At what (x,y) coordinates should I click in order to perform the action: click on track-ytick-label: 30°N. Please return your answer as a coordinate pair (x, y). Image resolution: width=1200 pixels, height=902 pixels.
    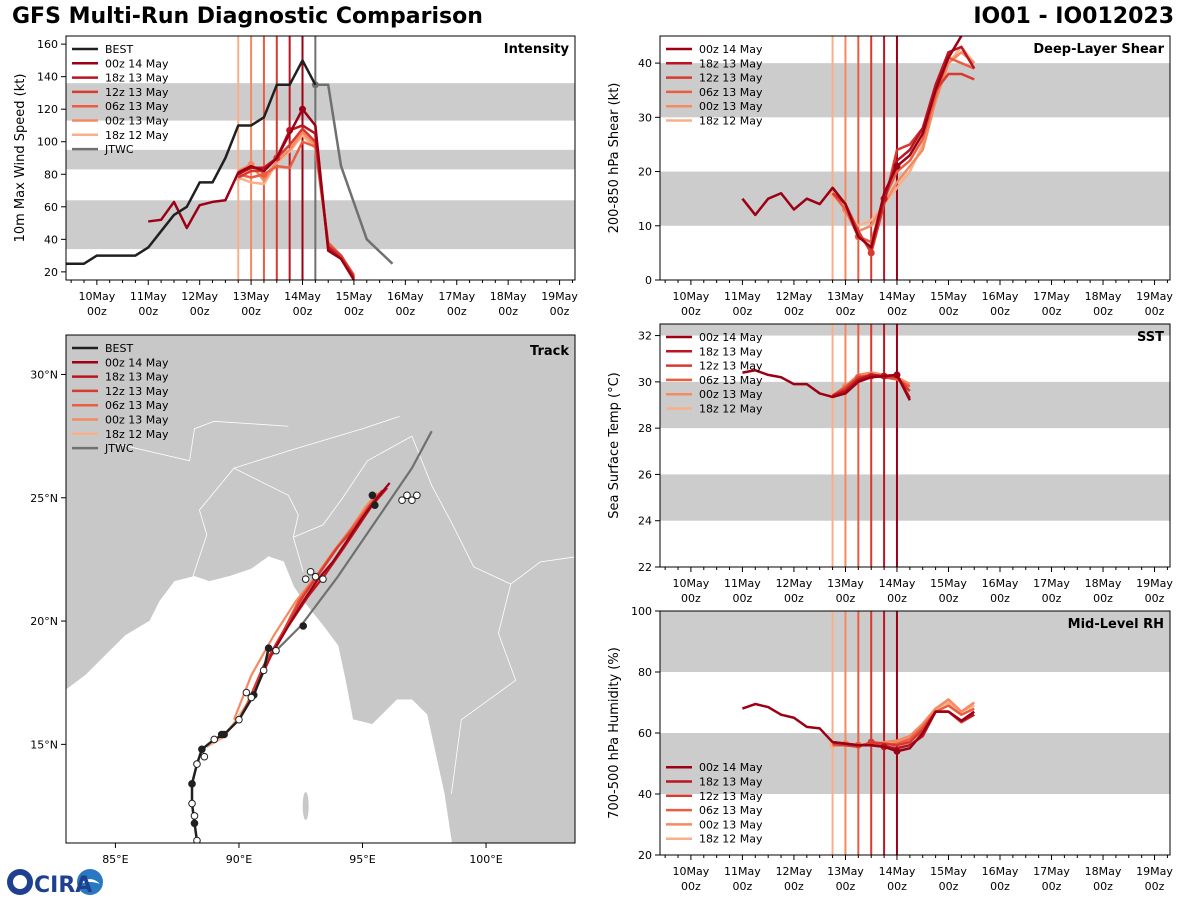
    Looking at the image, I should click on (44, 374).